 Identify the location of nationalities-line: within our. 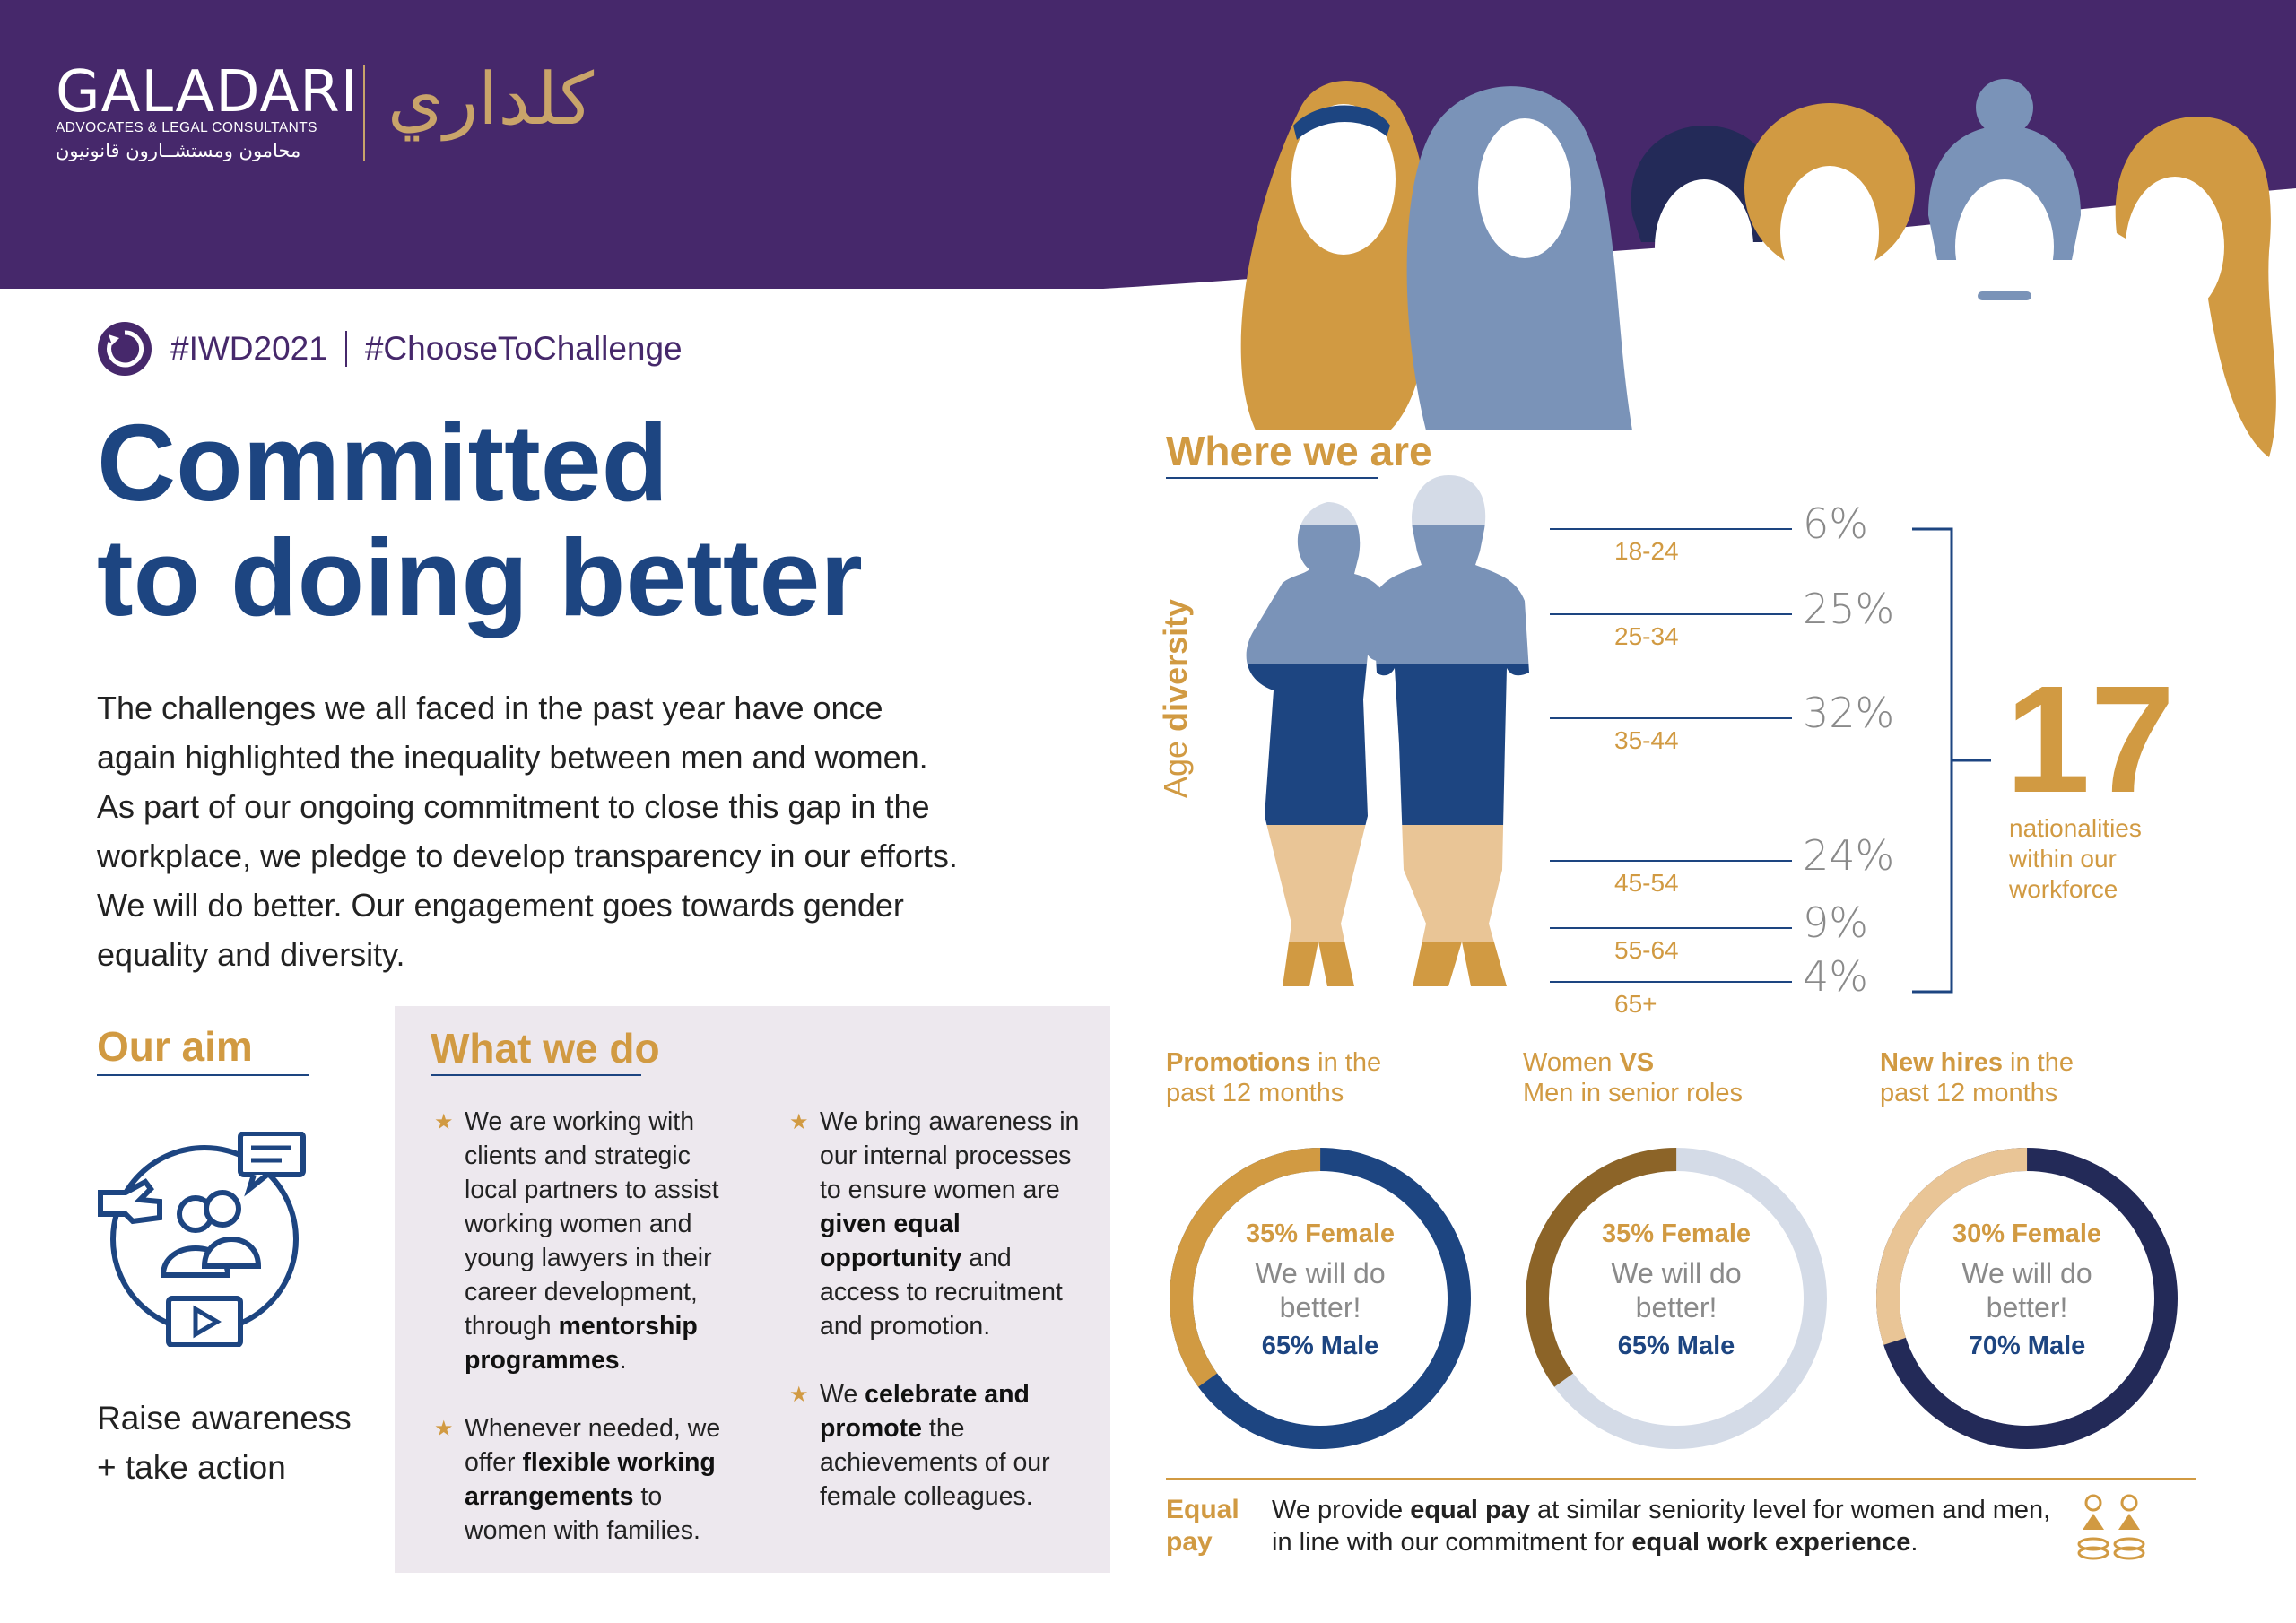
(2063, 858).